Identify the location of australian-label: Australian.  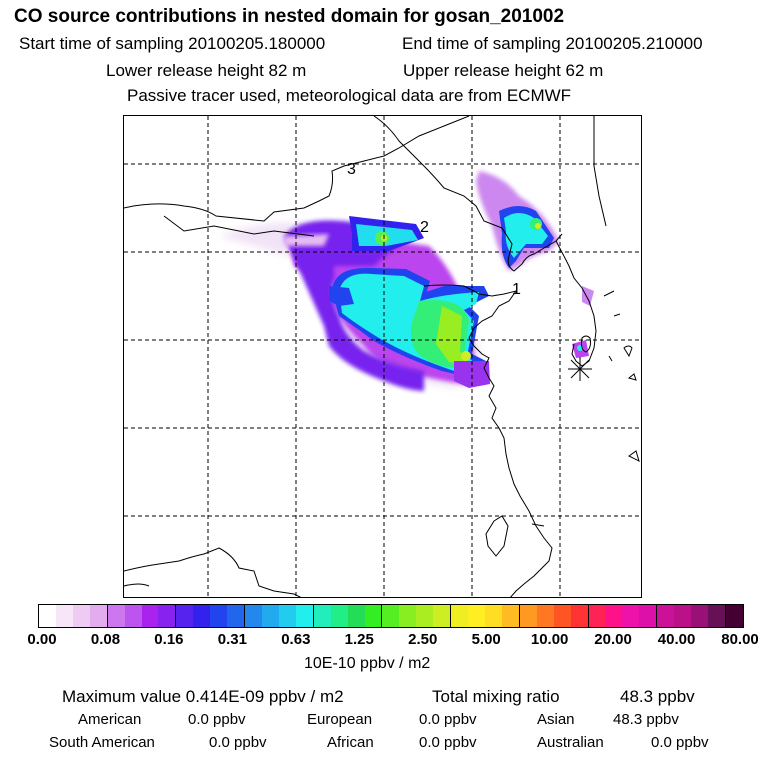
(570, 742).